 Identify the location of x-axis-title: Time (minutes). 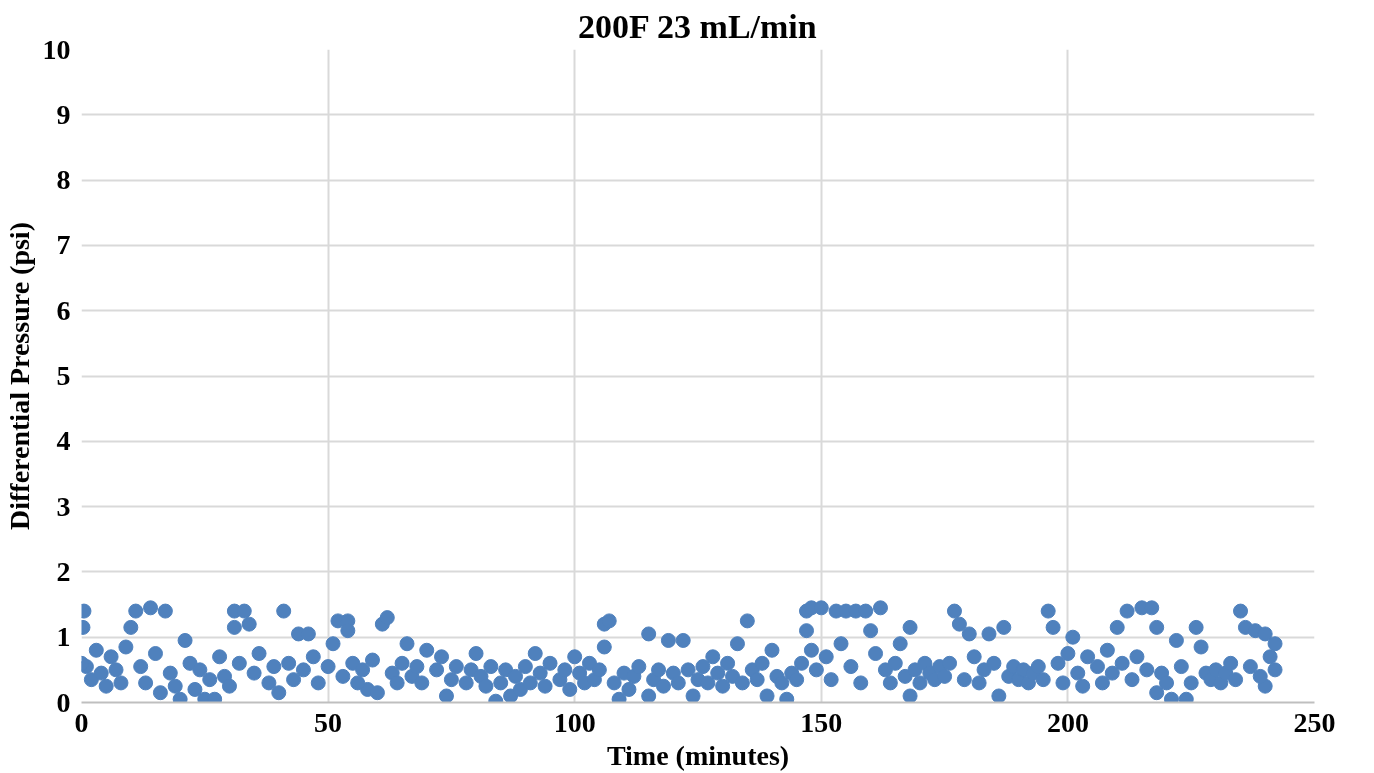
(698, 755).